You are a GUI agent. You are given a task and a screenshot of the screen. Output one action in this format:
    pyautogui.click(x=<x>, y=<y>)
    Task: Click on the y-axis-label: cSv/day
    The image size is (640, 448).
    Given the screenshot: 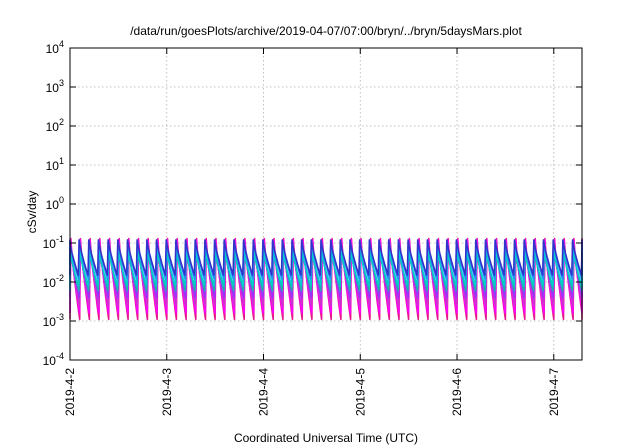 What is the action you would take?
    pyautogui.click(x=32, y=212)
    